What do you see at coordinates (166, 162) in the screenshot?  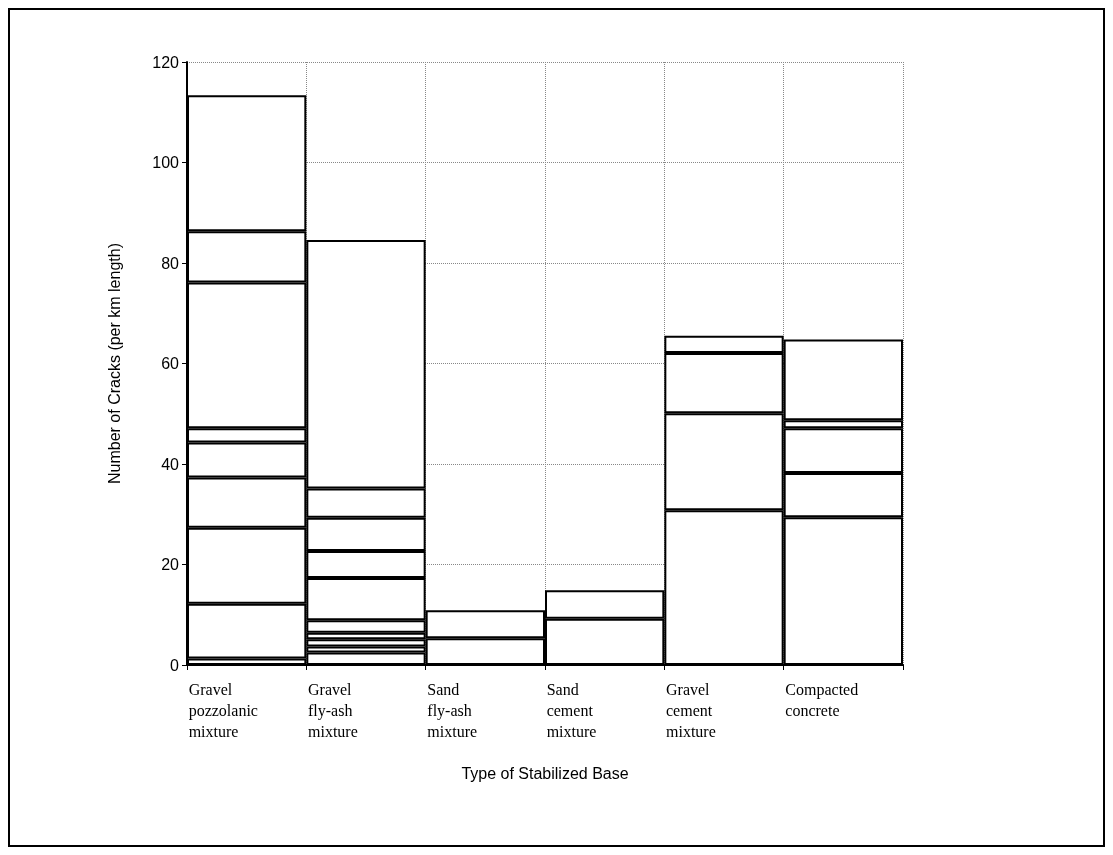 I see `y-tick-label: 100` at bounding box center [166, 162].